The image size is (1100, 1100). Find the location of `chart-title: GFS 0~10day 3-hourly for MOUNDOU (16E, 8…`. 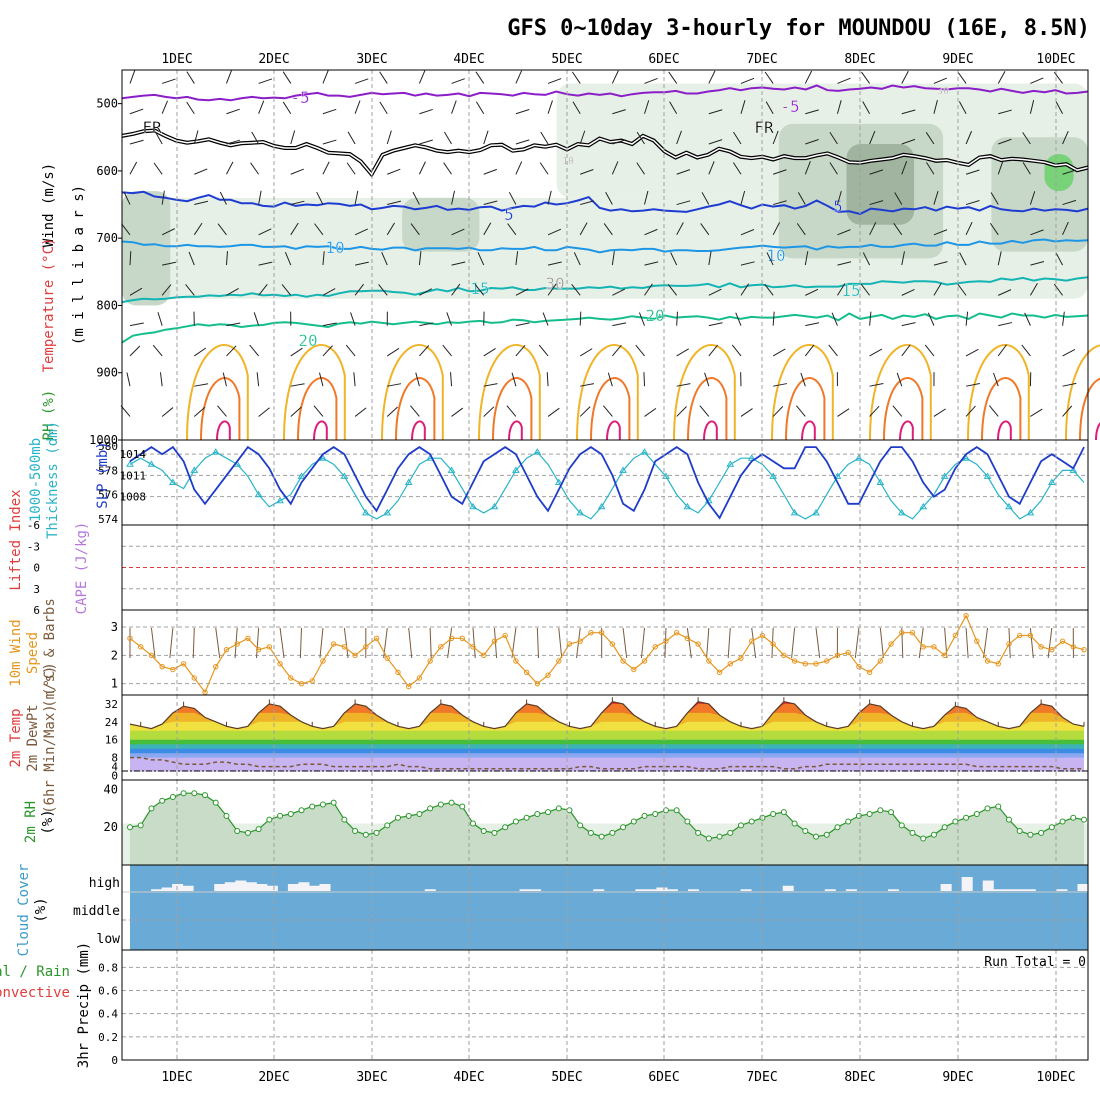

chart-title: GFS 0~10day 3-hourly for MOUNDOU (16E, 8… is located at coordinates (798, 28).